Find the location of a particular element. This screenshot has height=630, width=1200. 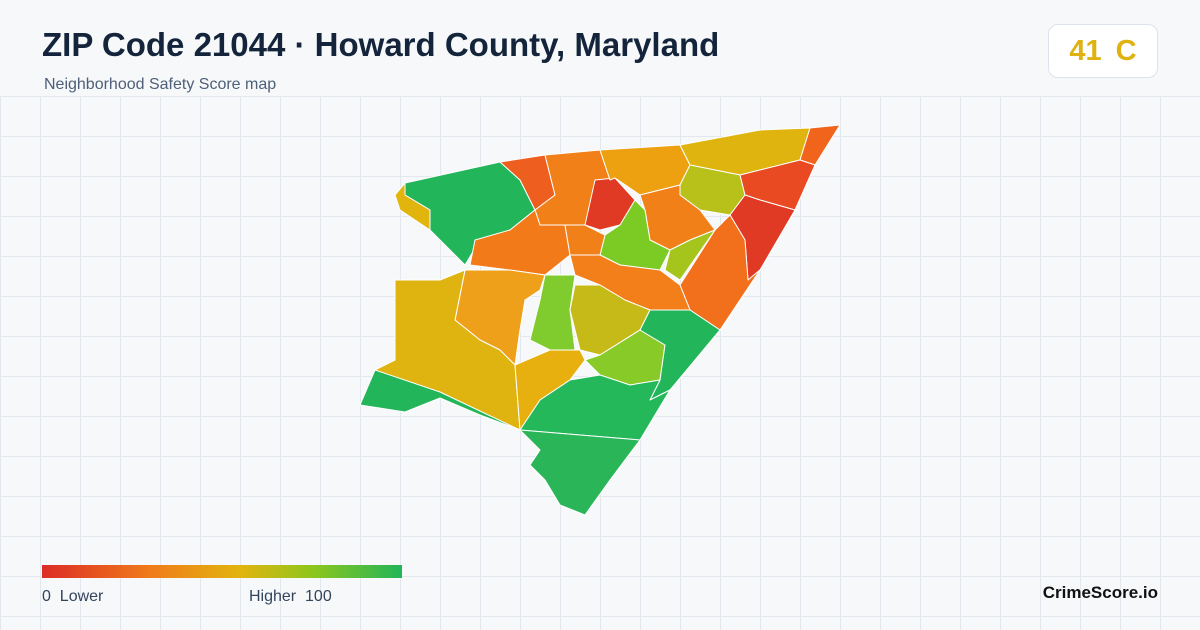

legend-min-label: Lower is located at coordinates (81, 596).